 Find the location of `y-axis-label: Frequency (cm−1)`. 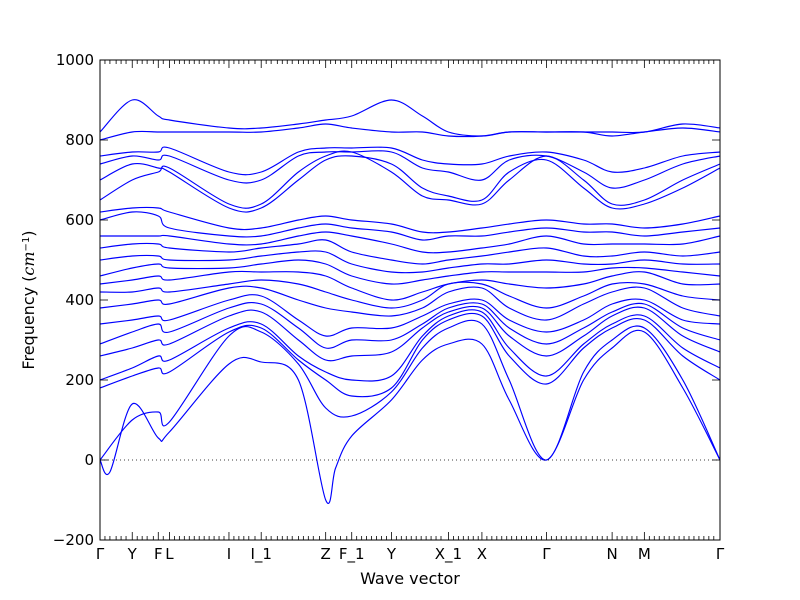

y-axis-label: Frequency (cm−1) is located at coordinates (28, 299).